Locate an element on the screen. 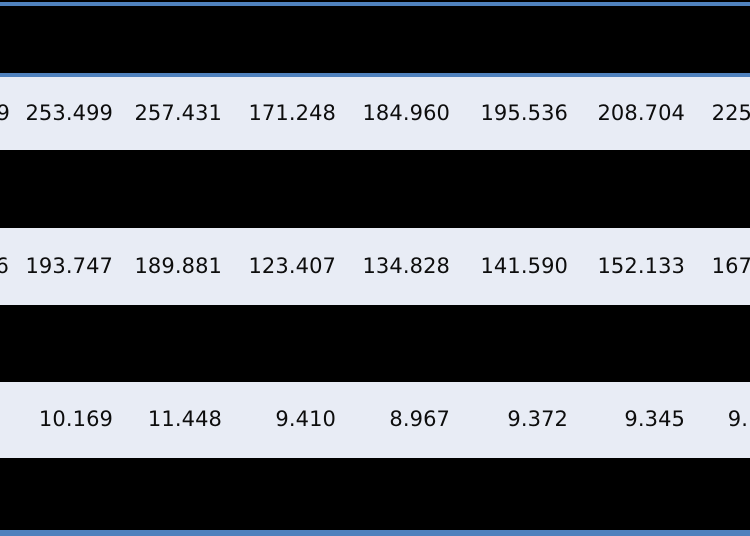 The width and height of the screenshot is (750, 536). table-cell: 134.828 is located at coordinates (406, 266).